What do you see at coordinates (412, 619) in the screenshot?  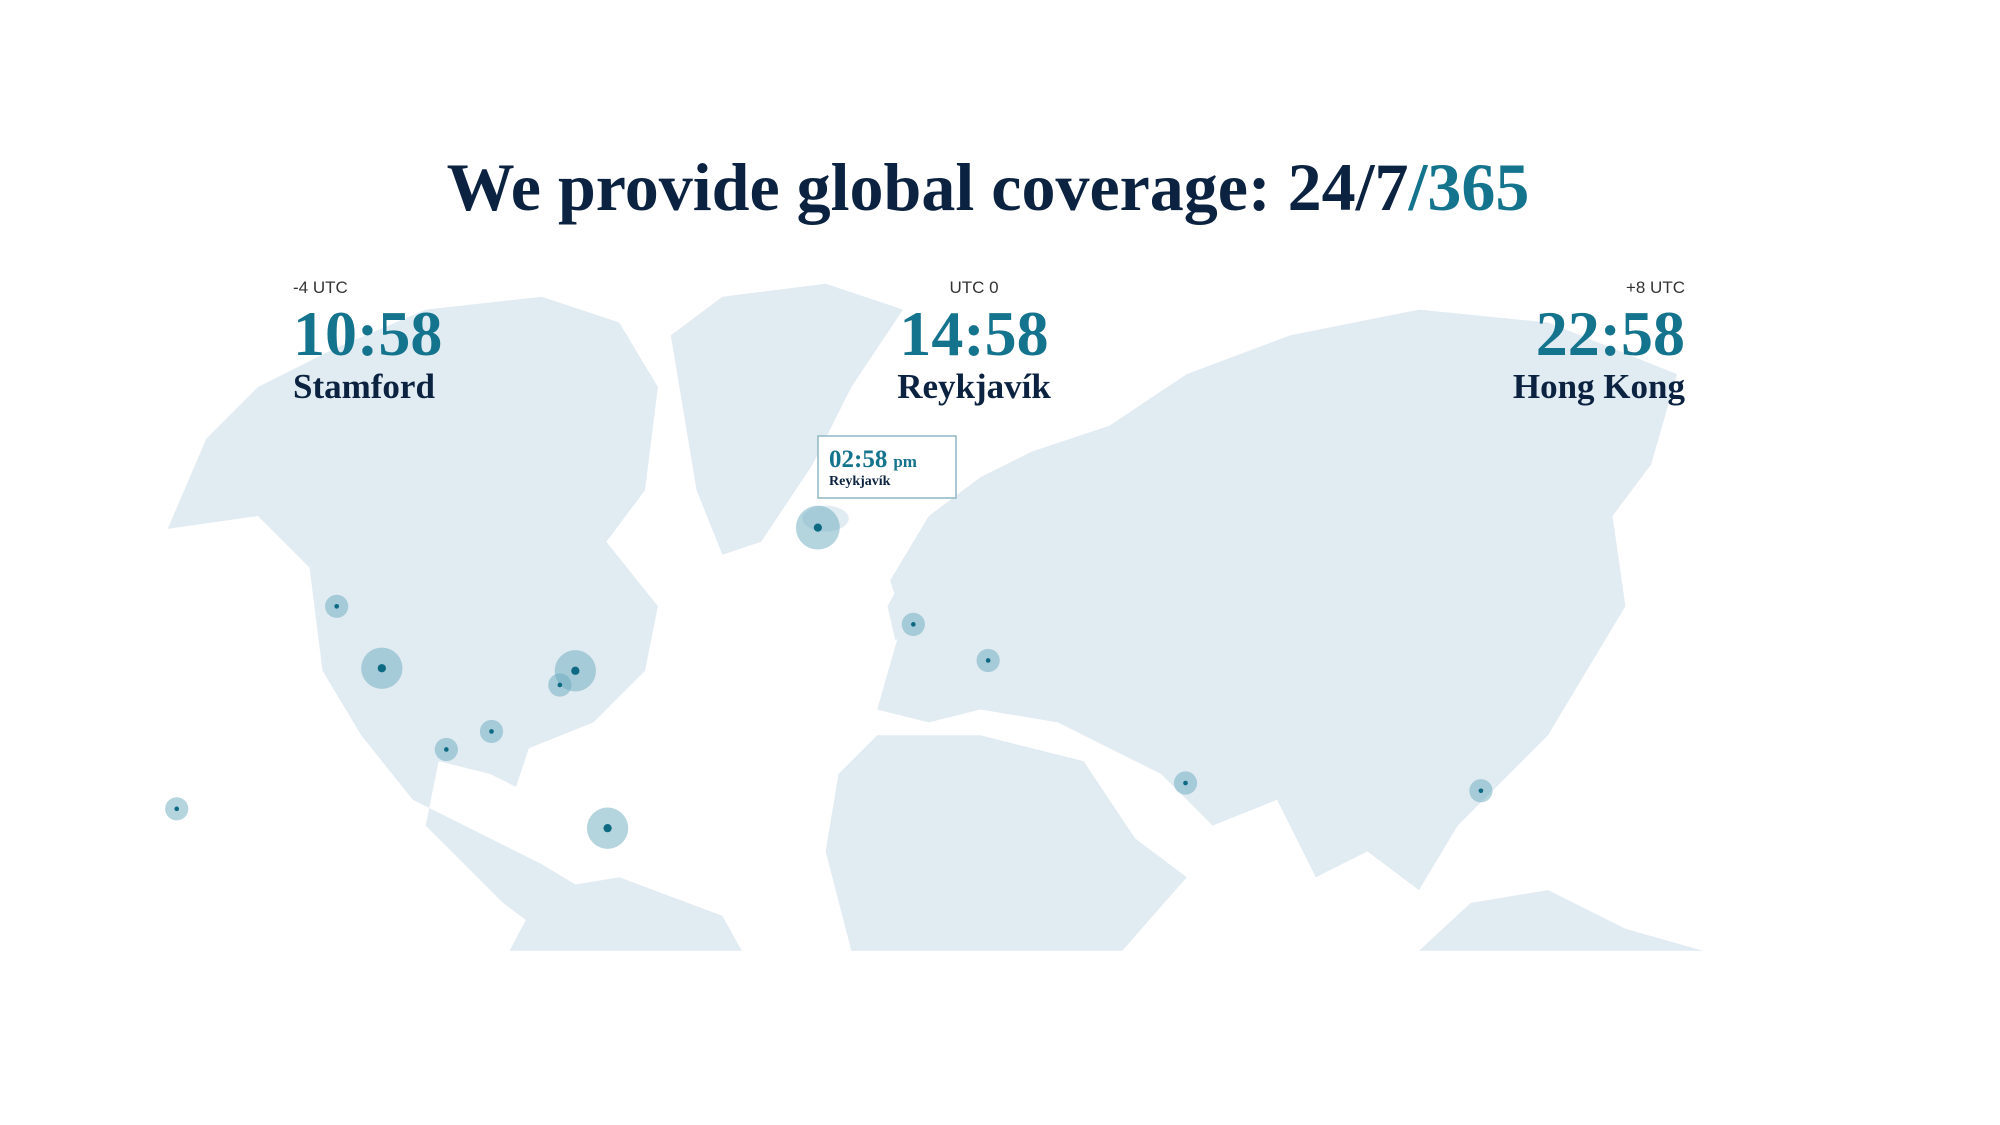 I see `north-america` at bounding box center [412, 619].